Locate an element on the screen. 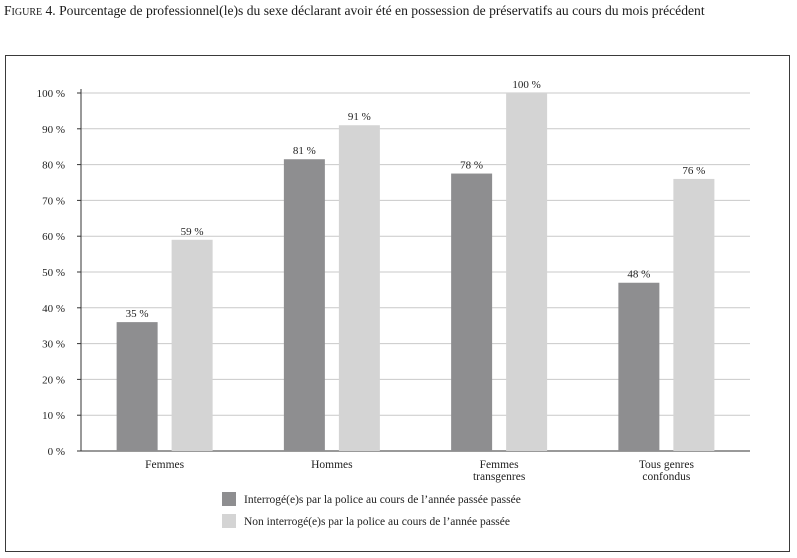  x-tick-label: Hommes is located at coordinates (332, 465).